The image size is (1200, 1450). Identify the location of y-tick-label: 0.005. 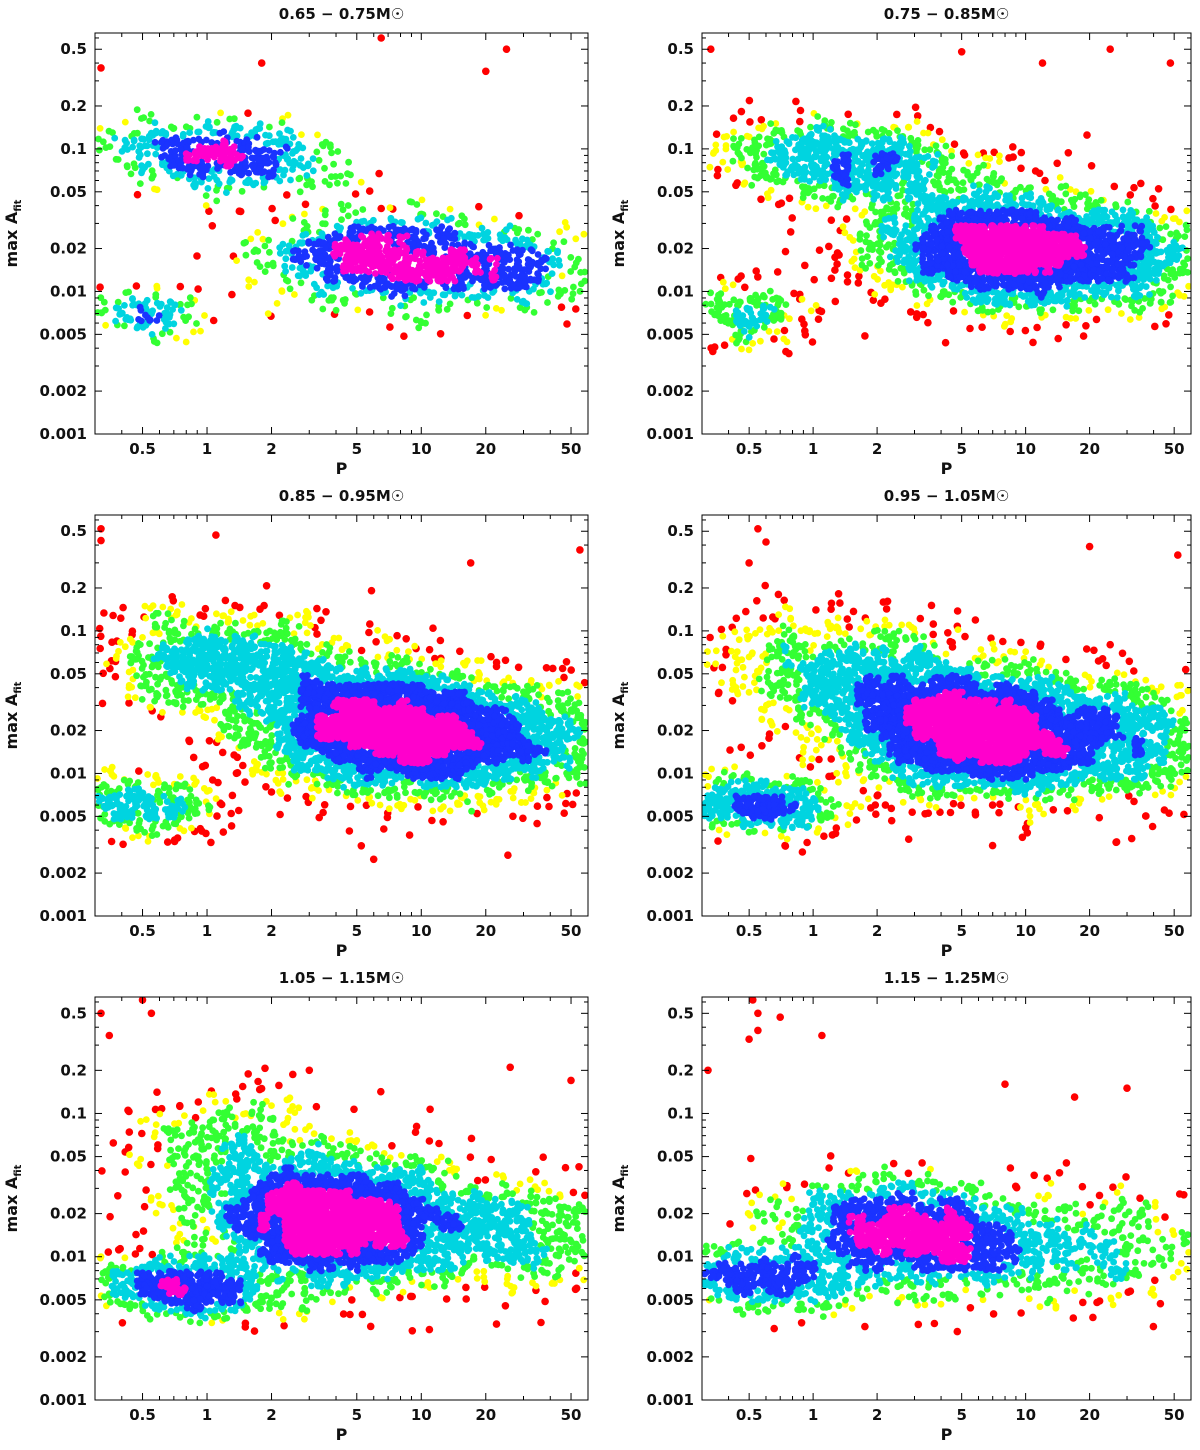
(63, 334).